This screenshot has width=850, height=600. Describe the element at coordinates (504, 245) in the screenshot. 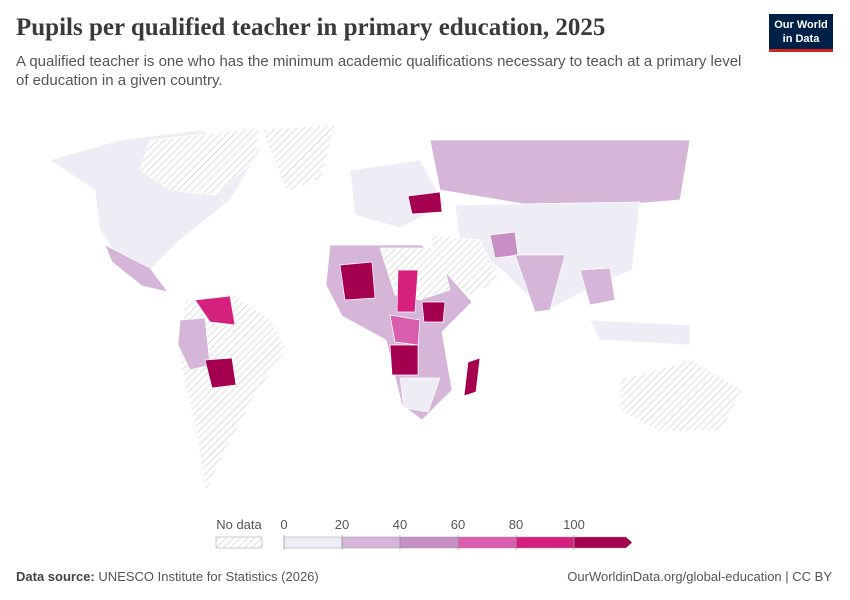

I see `afghanistan` at that location.